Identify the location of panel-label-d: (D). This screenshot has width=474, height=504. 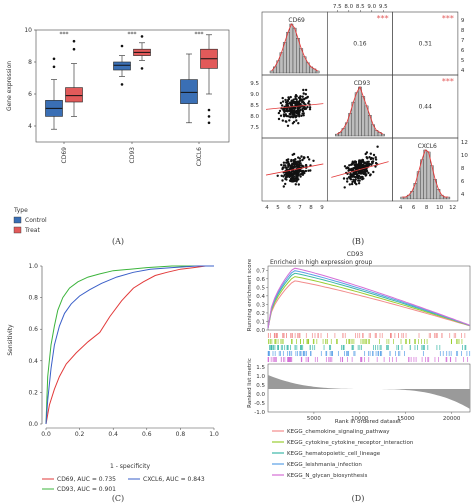
(358, 498).